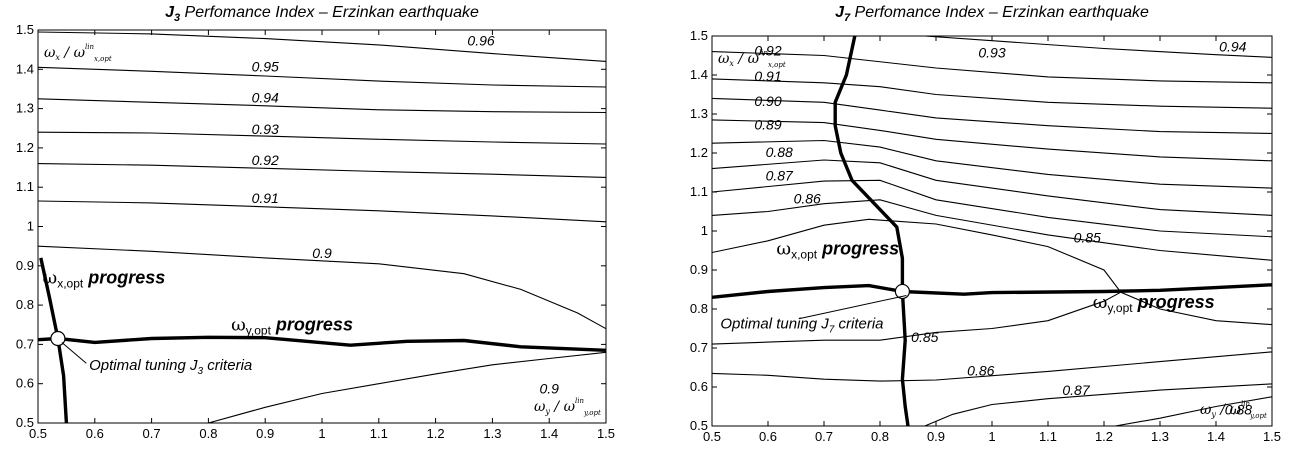 The width and height of the screenshot is (1299, 452). Describe the element at coordinates (801, 326) in the screenshot. I see `annotation-label: Optimal tuning J7 criteria` at that location.